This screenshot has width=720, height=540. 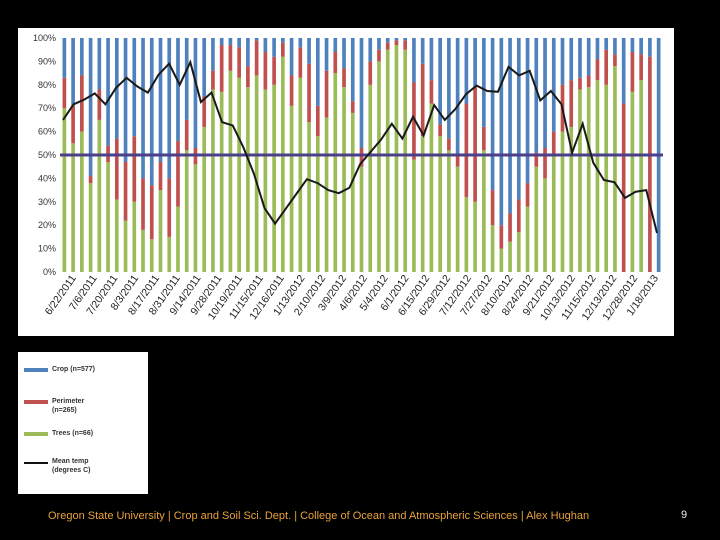 I want to click on legend-label-mean-temp: Mean temp, so click(x=70, y=461).